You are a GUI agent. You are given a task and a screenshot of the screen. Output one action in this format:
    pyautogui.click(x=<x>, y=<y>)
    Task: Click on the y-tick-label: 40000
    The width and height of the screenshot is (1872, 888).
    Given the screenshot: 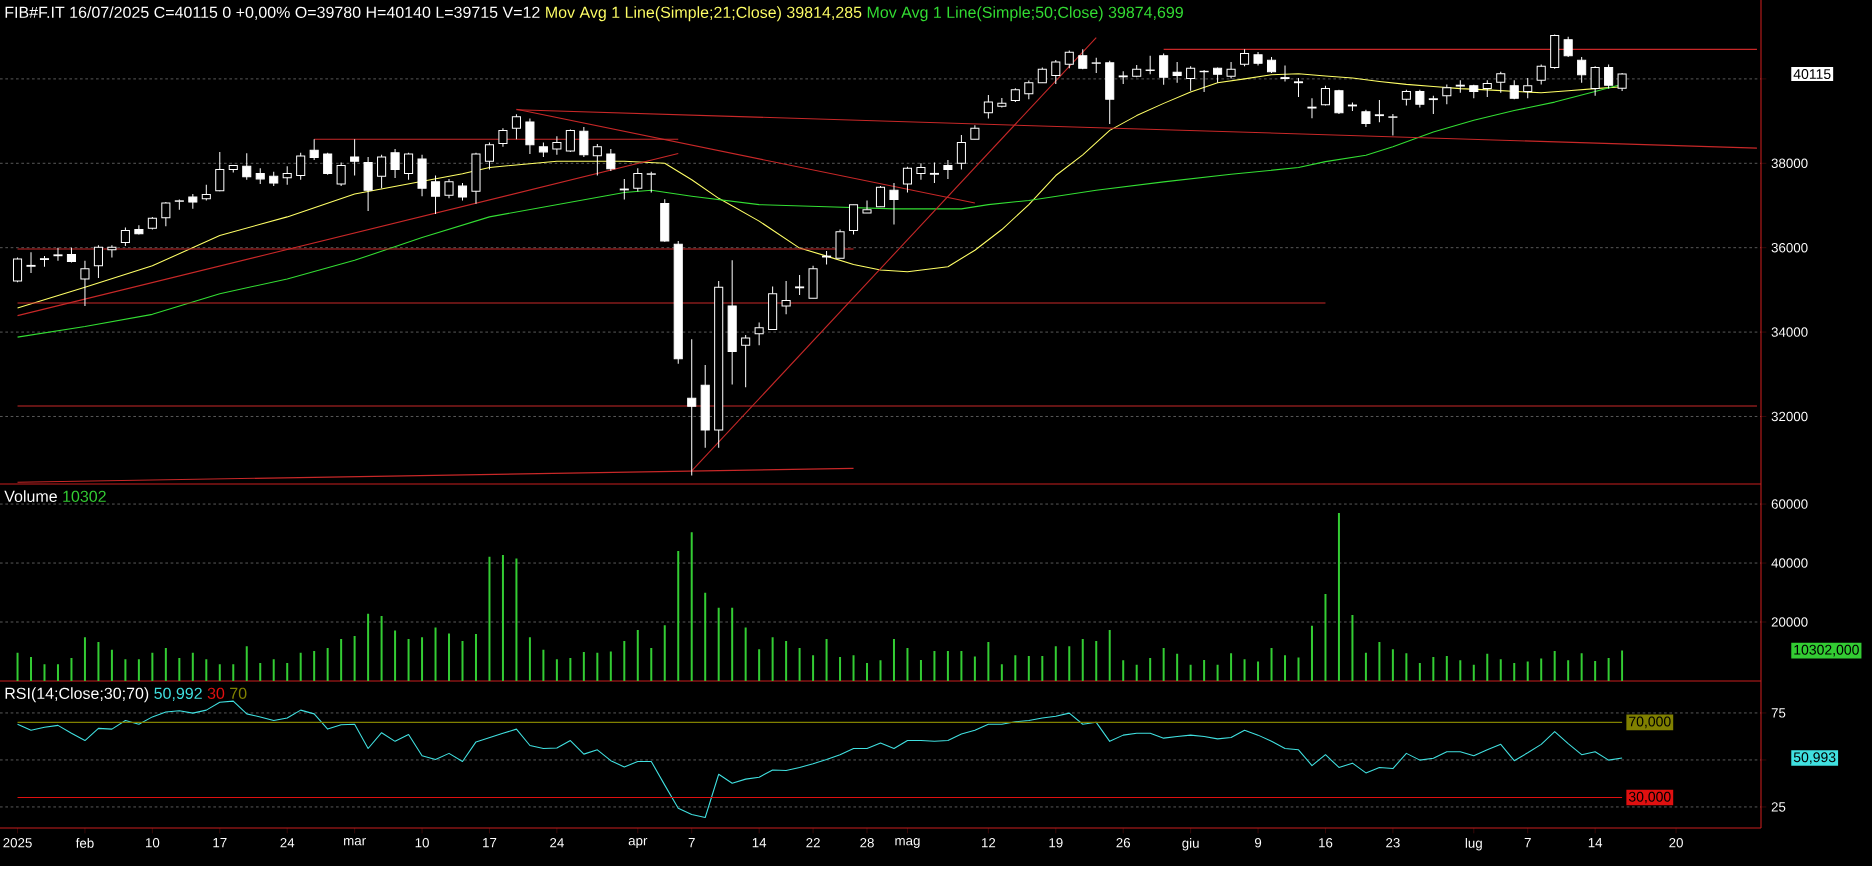 What is the action you would take?
    pyautogui.click(x=1789, y=563)
    